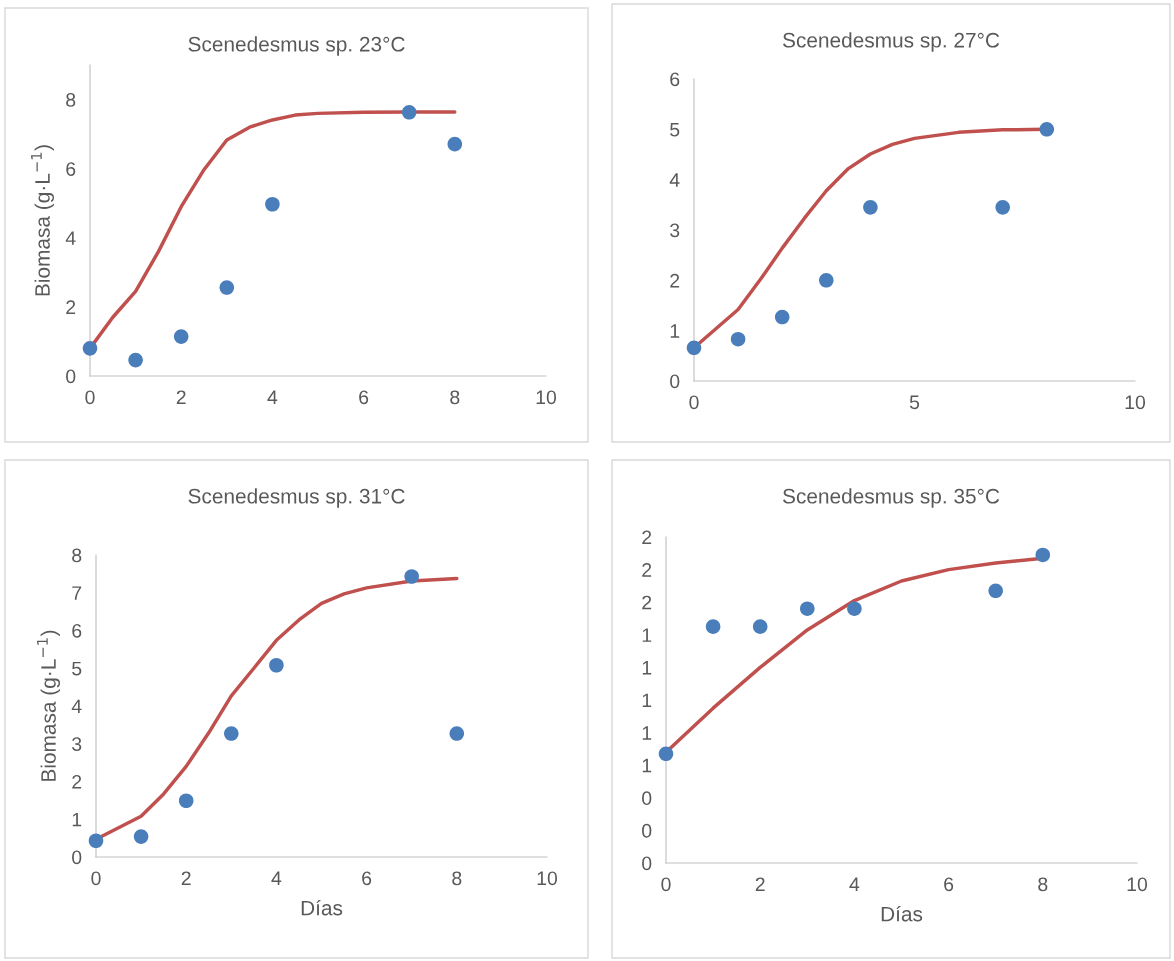 This screenshot has width=1174, height=961. I want to click on chart-title: Scenedesmus sp. 23°C, so click(296, 46).